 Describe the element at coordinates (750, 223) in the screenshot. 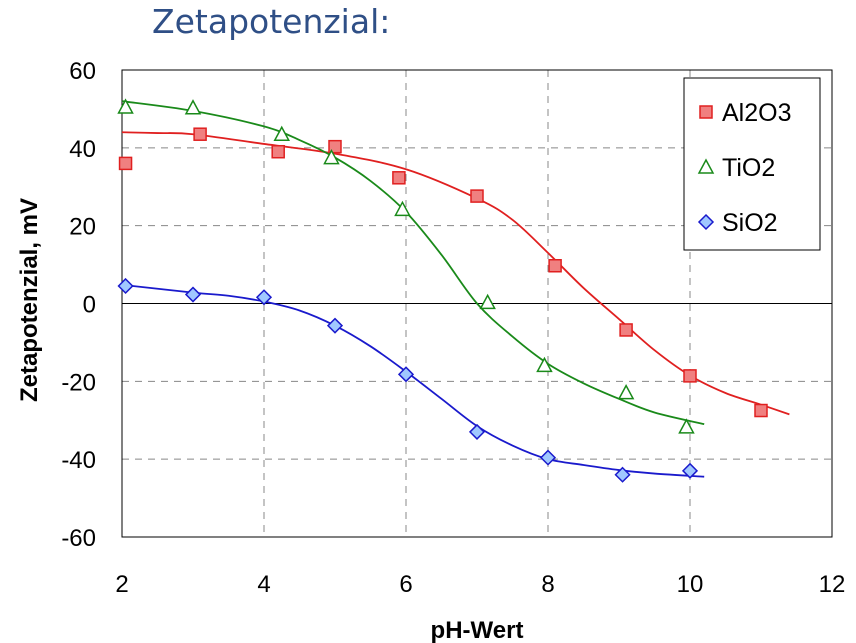

I see `legend-sio2-label: SiO2` at that location.